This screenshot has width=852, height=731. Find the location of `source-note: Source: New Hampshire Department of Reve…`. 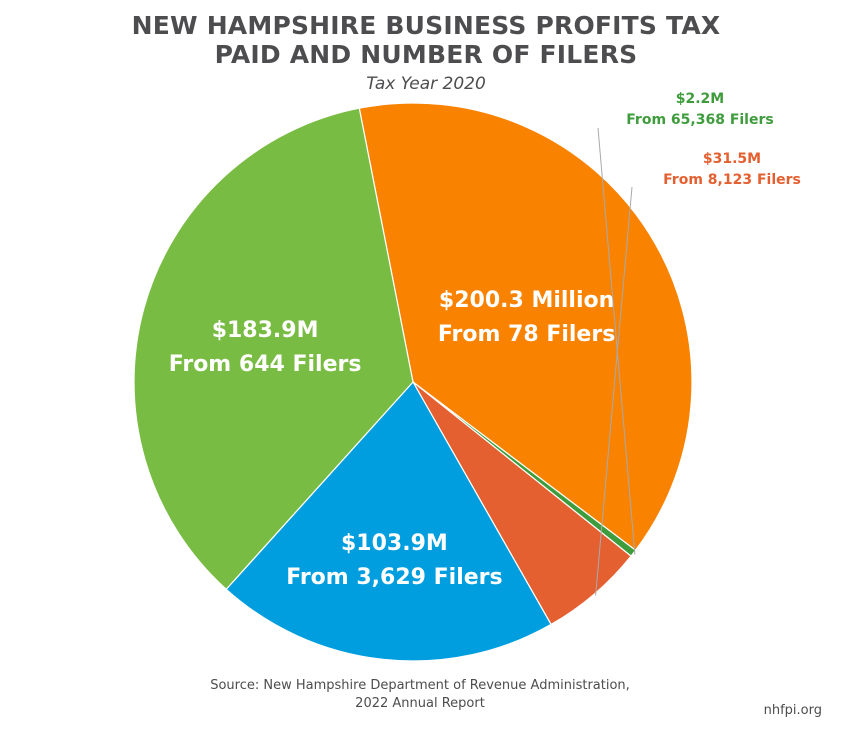

source-note: Source: New Hampshire Department of Reve… is located at coordinates (420, 695).